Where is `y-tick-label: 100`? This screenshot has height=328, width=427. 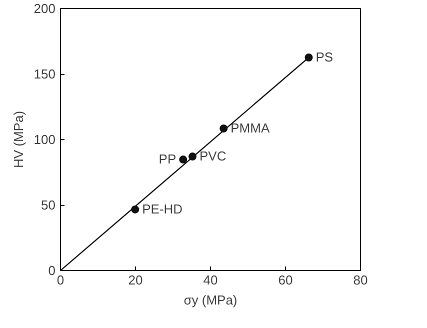
y-tick-label: 100 is located at coordinates (45, 139).